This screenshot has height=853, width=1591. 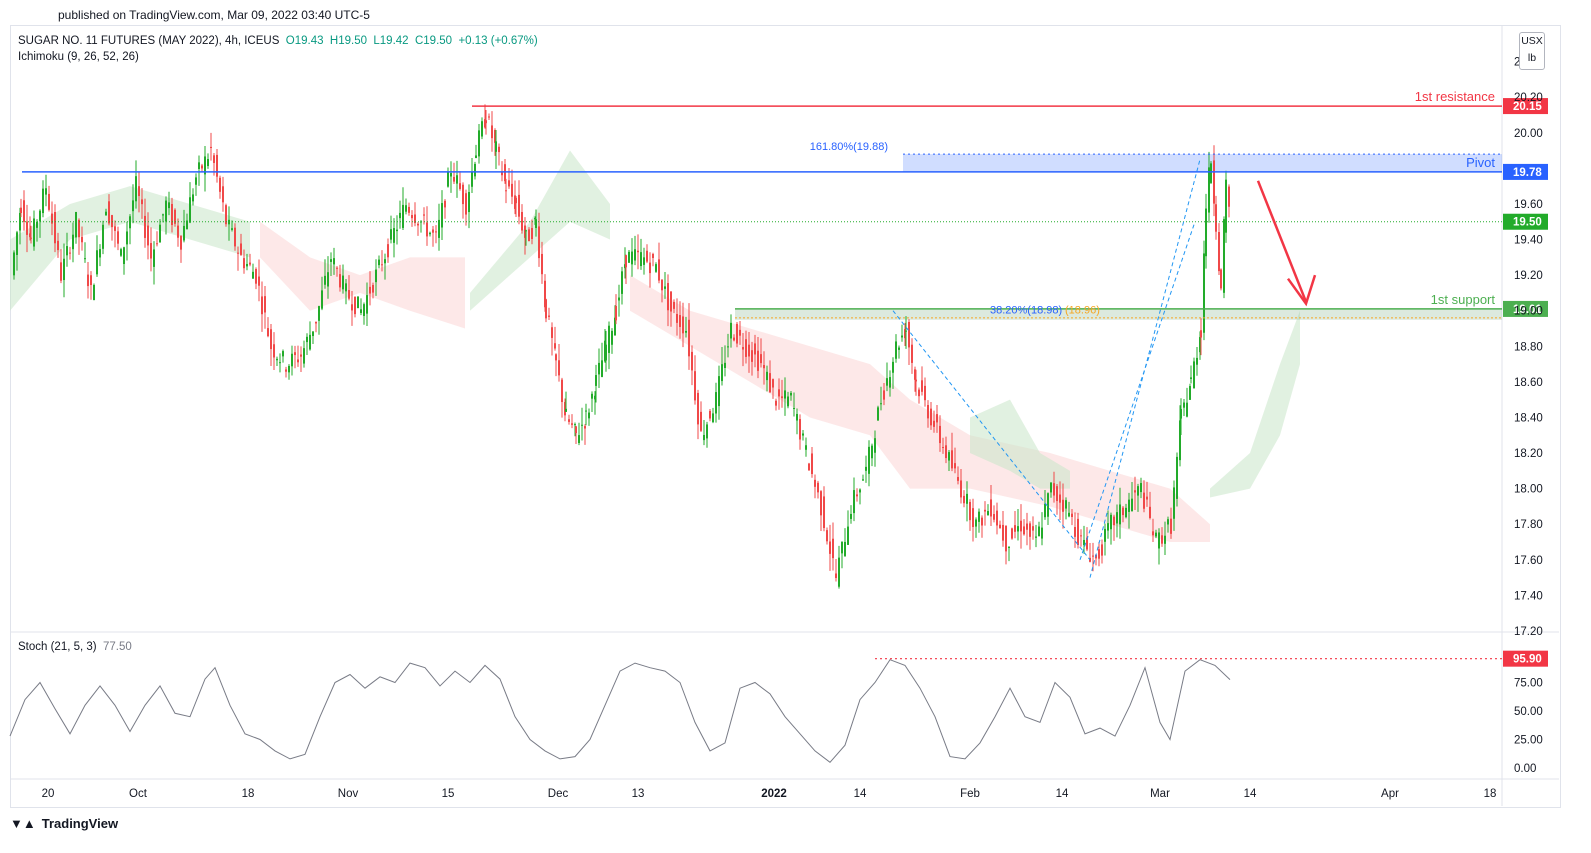 I want to click on stoch-legend: Stoch (21, 5, 3) 77.50, so click(x=75, y=647).